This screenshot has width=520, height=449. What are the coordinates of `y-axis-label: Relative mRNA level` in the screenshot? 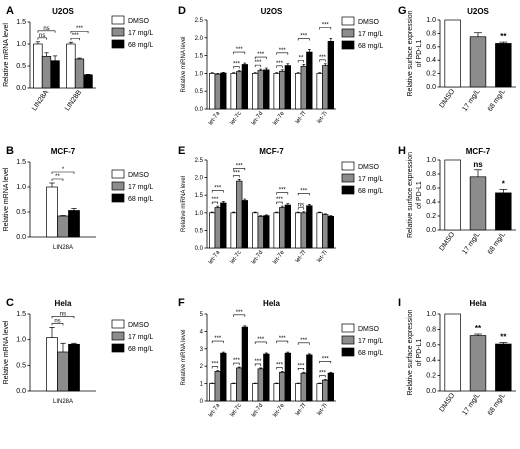 It's located at (6, 199).